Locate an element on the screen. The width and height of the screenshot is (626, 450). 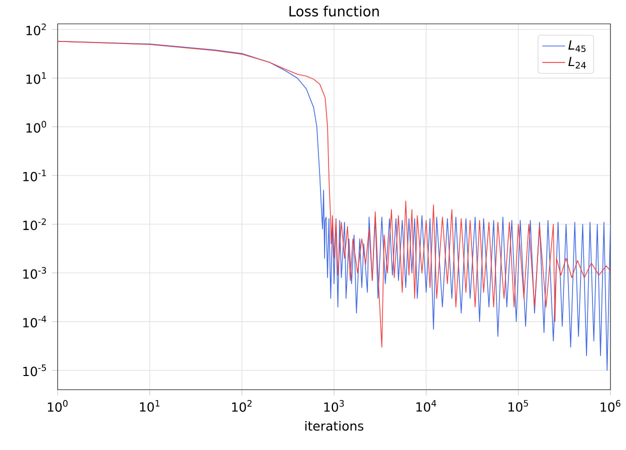
x-tick-label: 10$^{5}$ is located at coordinates (518, 406).